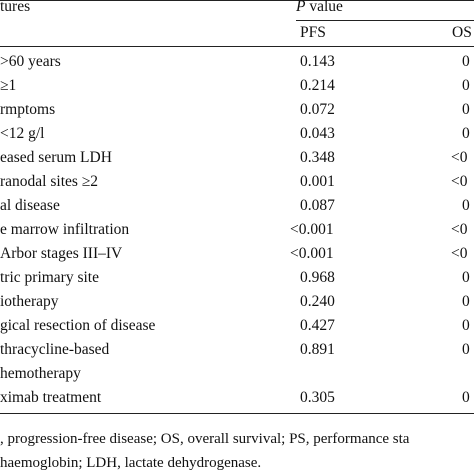 This screenshot has width=474, height=474. I want to click on pfs-value: 0.043, so click(317, 133).